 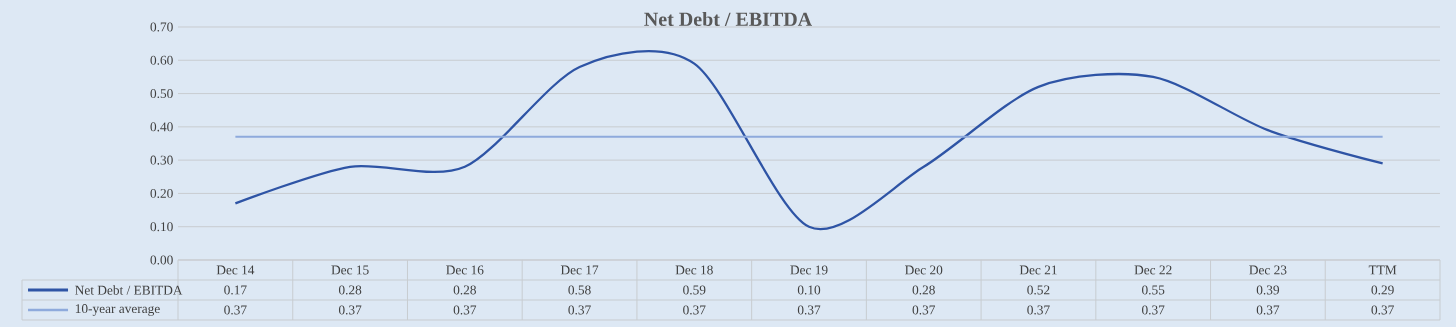 I want to click on x-tick-label: Dec 14, so click(x=235, y=270).